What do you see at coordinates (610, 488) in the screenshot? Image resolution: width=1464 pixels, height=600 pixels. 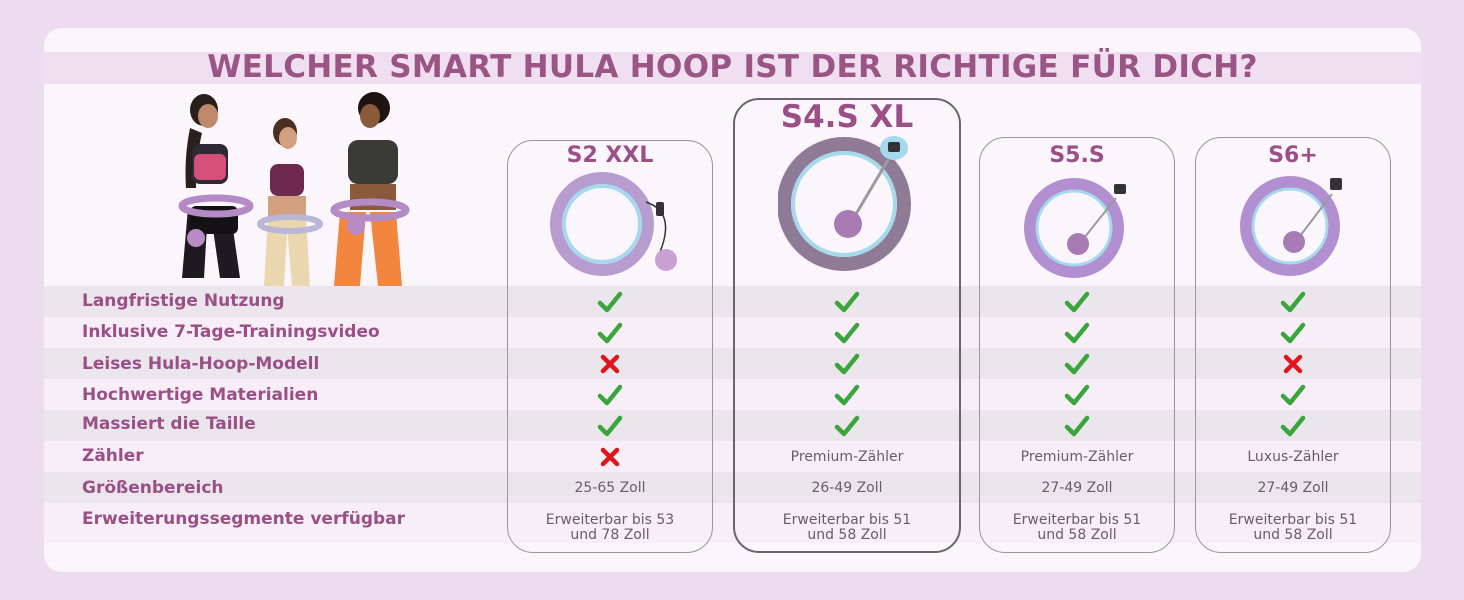 I see `table-cell: 25-65 Zoll` at bounding box center [610, 488].